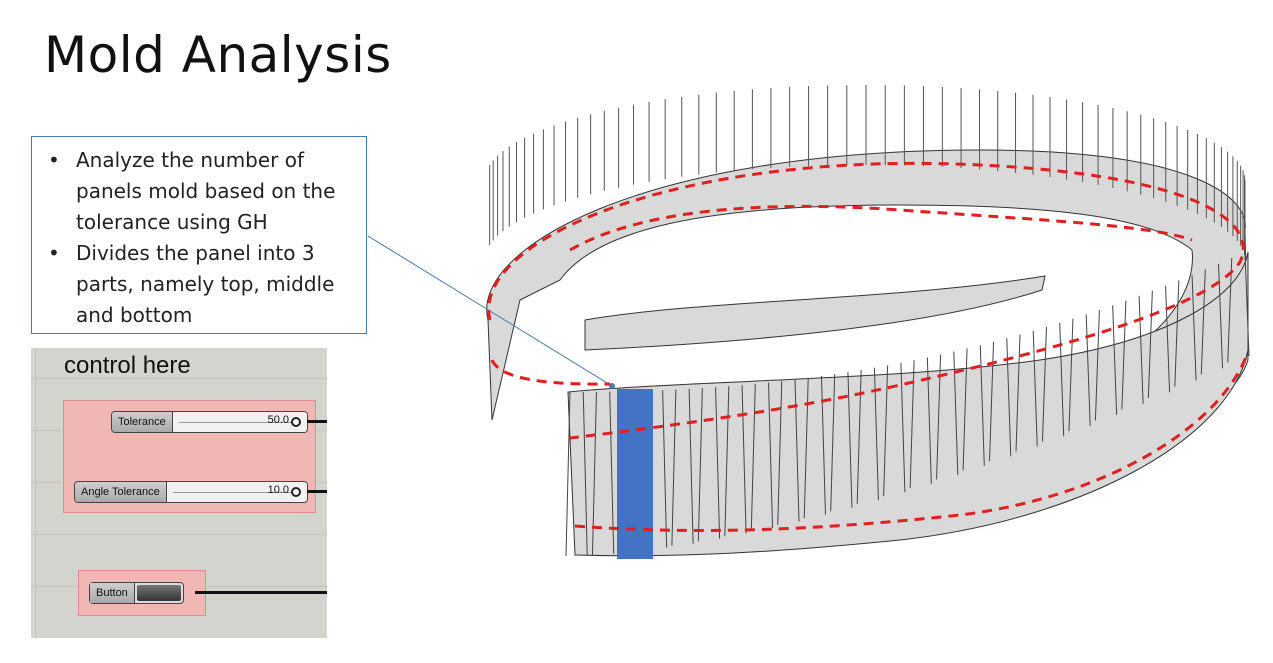  I want to click on lower-dashed-line, so click(550, 372).